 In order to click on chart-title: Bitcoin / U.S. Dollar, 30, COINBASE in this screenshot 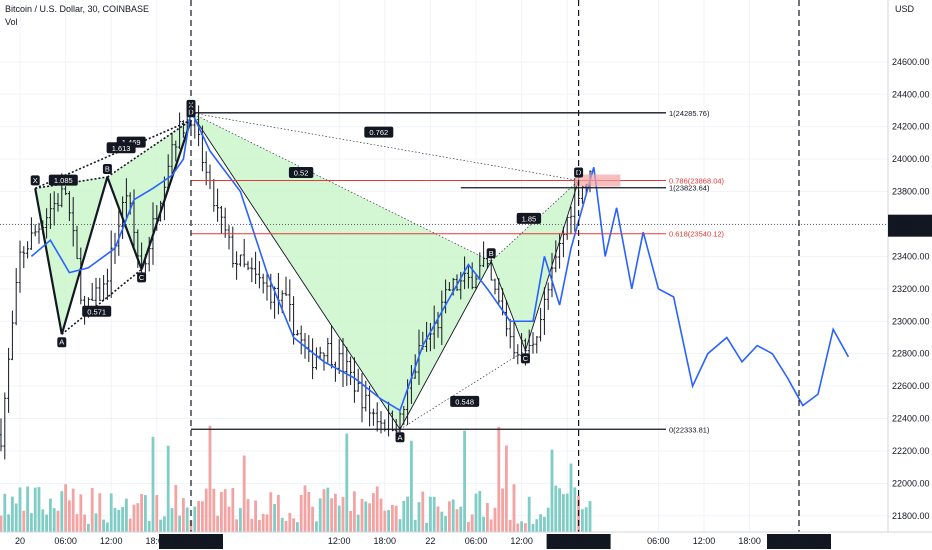, I will do `click(77, 9)`.